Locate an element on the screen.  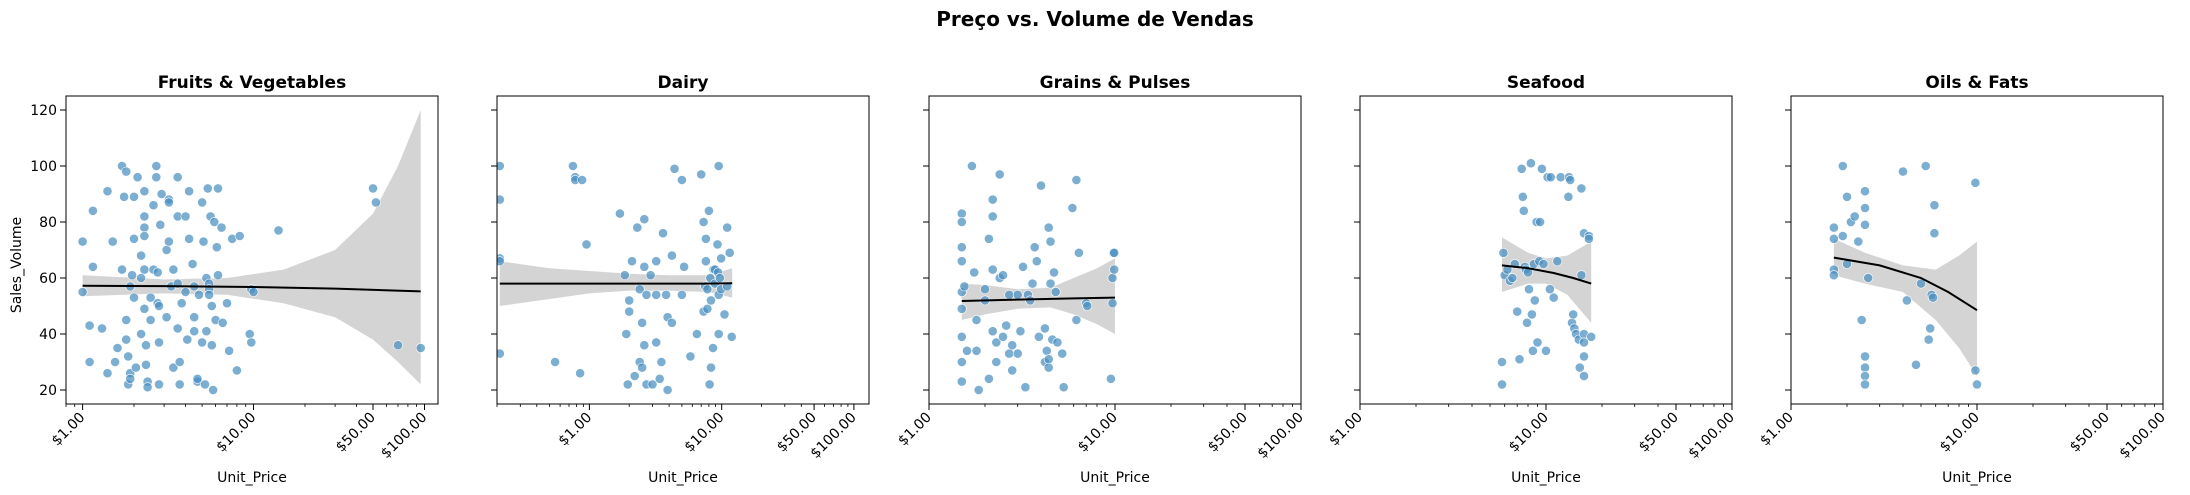
figure-title: Preço vs. Volume de Vendas is located at coordinates (1094, 19).